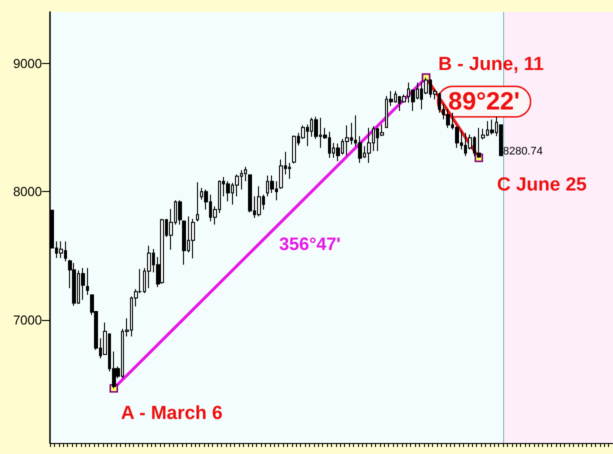  What do you see at coordinates (171, 413) in the screenshot?
I see `annotation: A - March 6` at bounding box center [171, 413].